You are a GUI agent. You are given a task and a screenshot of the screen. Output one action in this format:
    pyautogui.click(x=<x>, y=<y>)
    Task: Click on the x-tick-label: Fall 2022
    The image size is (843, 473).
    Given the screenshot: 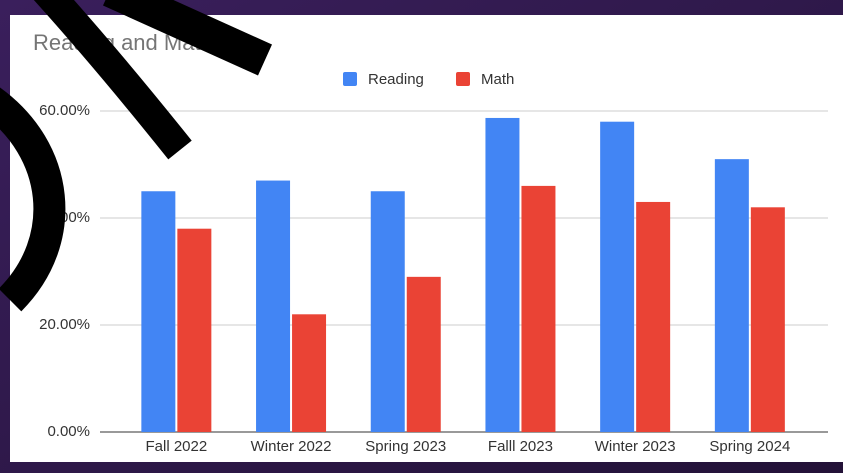 What is the action you would take?
    pyautogui.click(x=176, y=446)
    